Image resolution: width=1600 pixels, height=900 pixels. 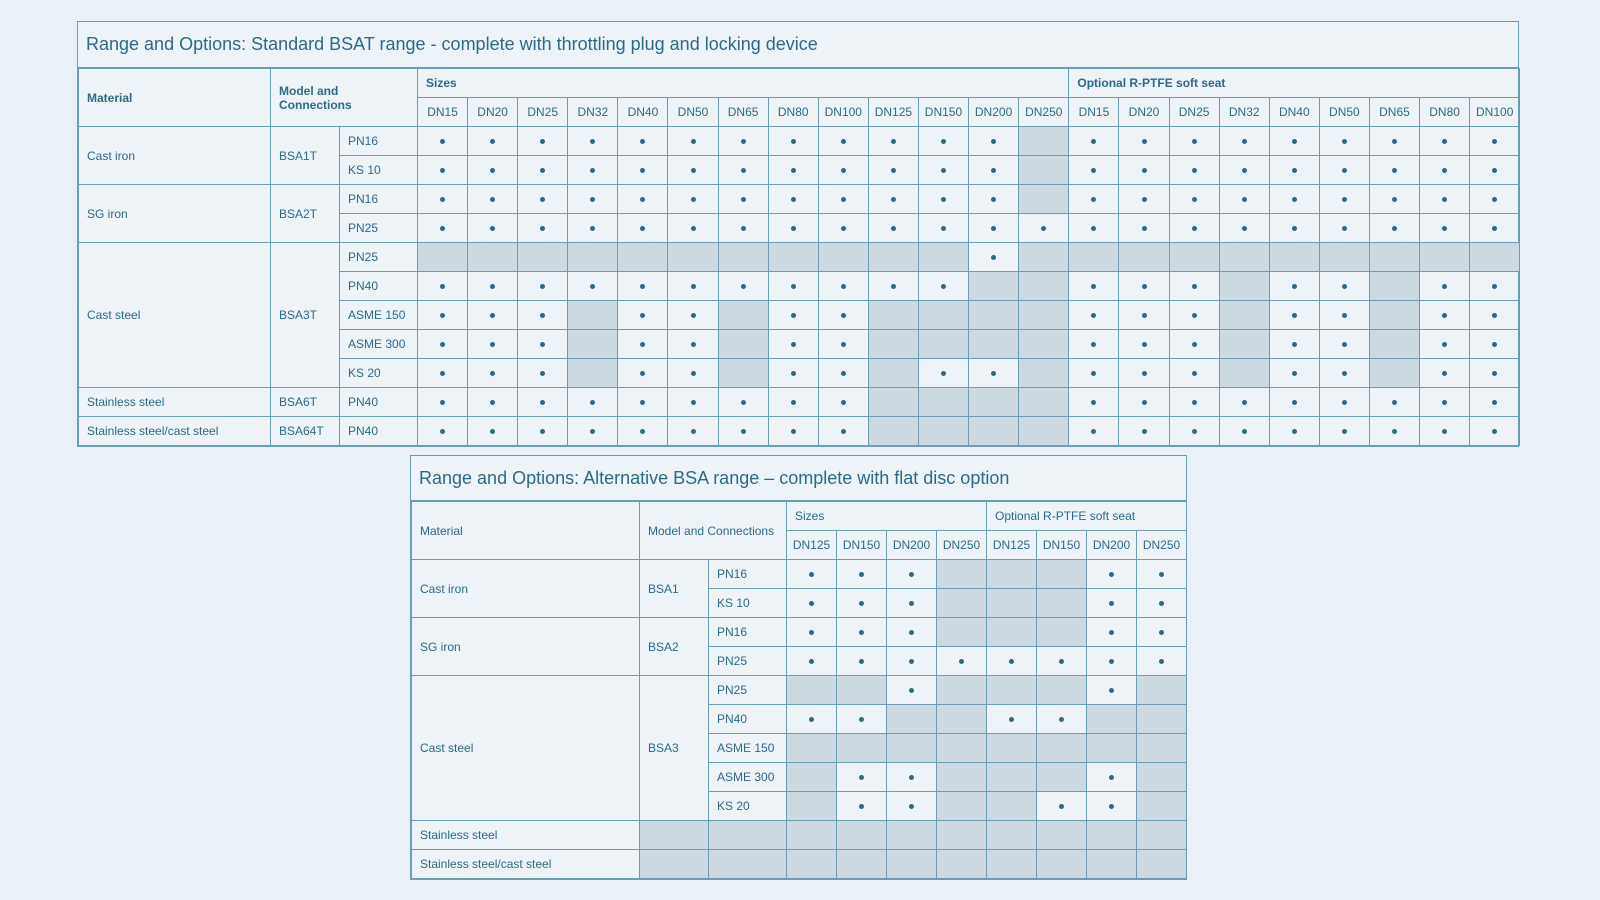 I want to click on material-cell: Stainless steel/cast steel, so click(x=174, y=431).